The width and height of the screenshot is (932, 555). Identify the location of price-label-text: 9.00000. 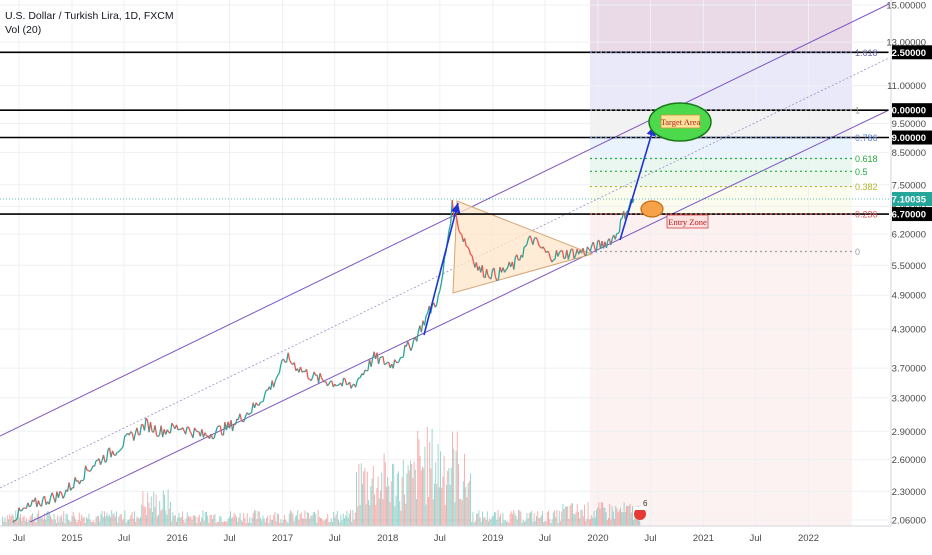
(909, 138).